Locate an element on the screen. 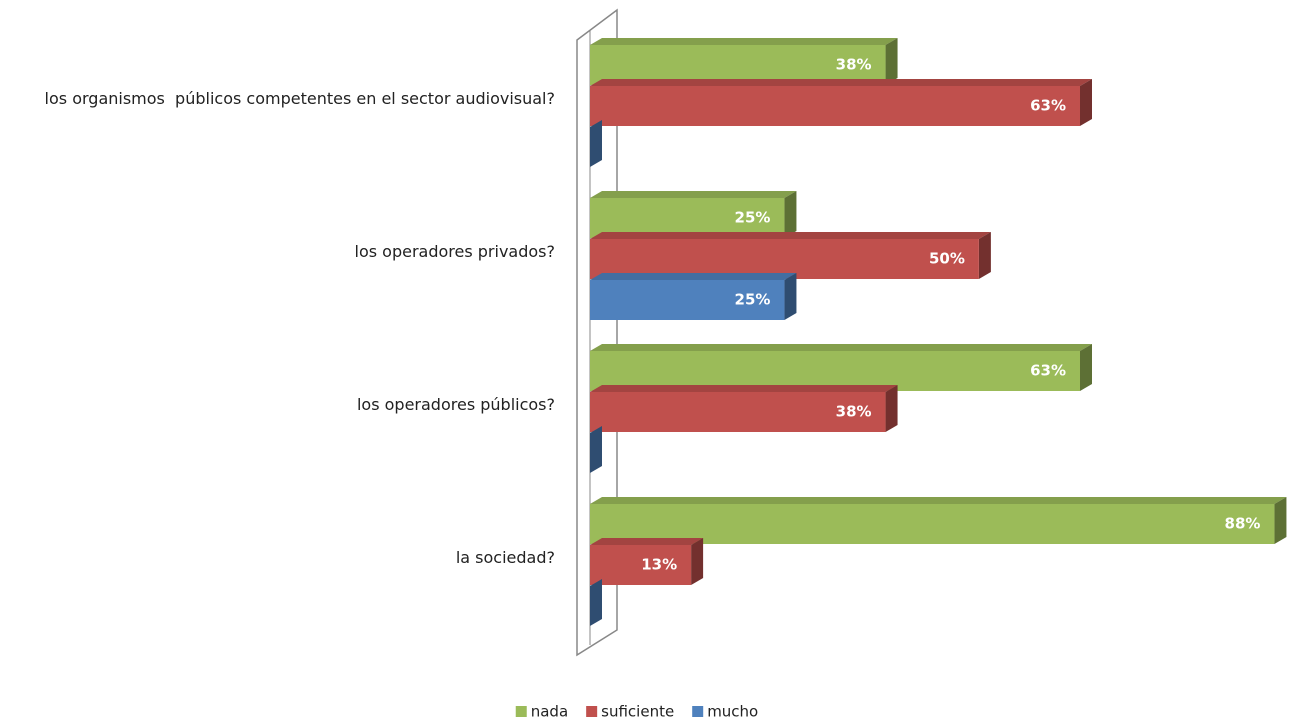 This screenshot has width=1292, height=722. value-label: 50% is located at coordinates (947, 259).